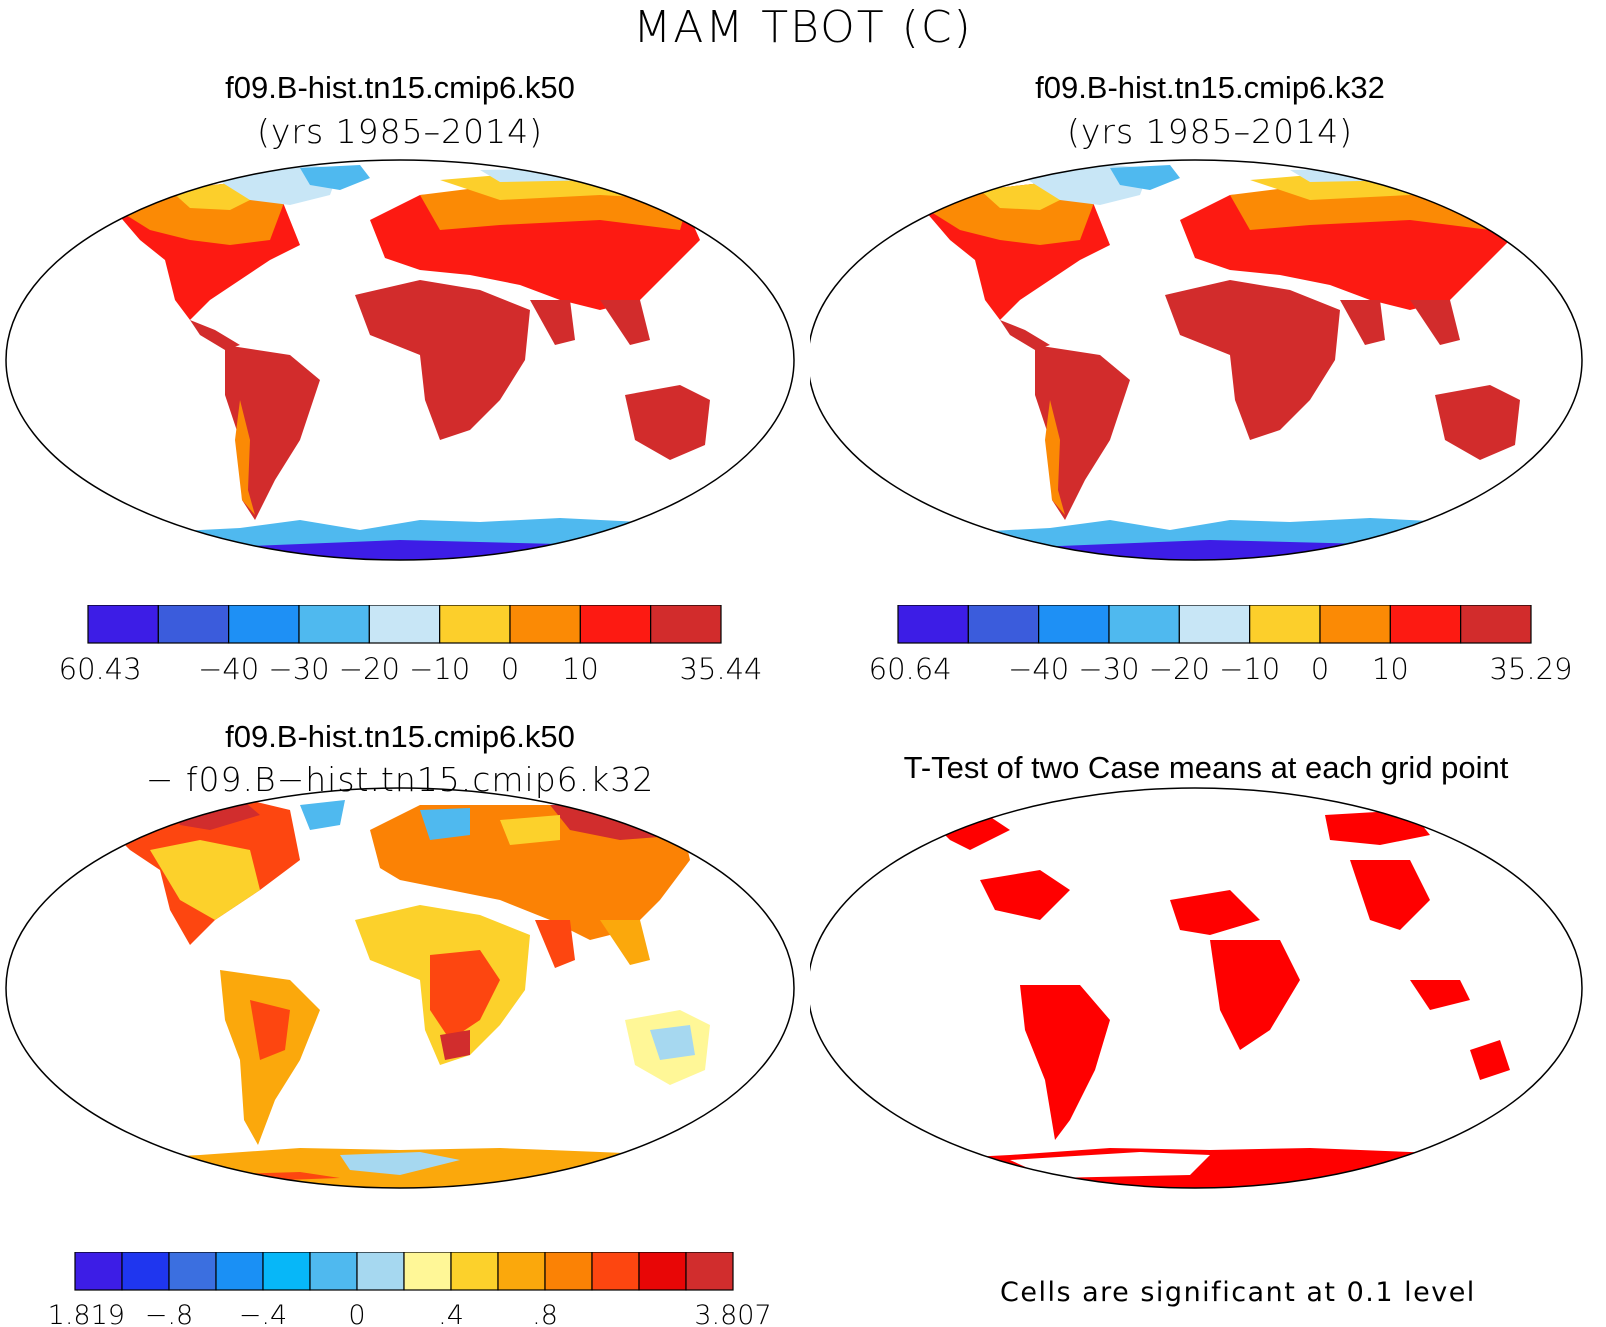  Describe the element at coordinates (1530, 668) in the screenshot. I see `colorbar-tick-label: 35.29` at that location.